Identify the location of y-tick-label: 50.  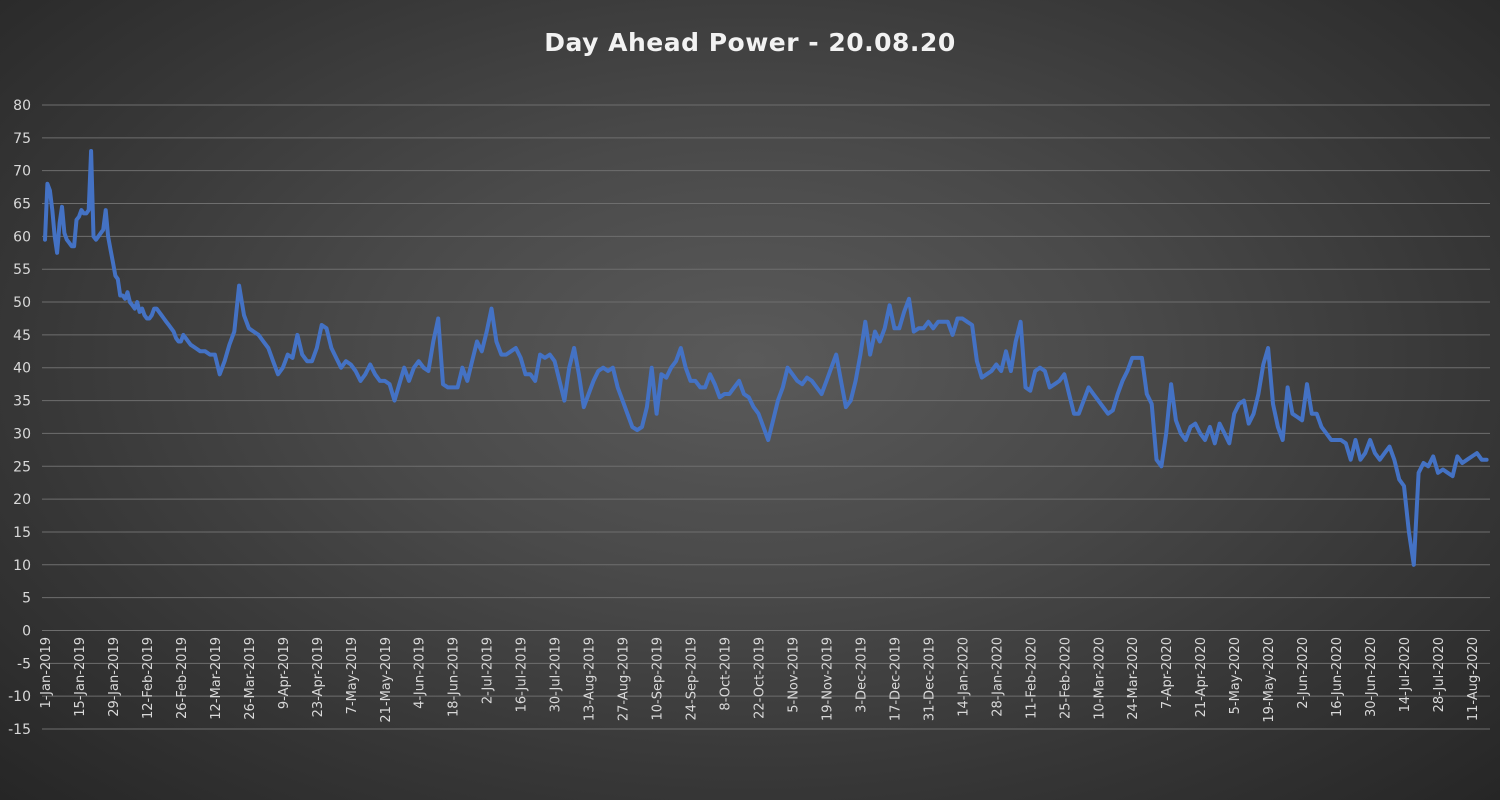
(22, 303).